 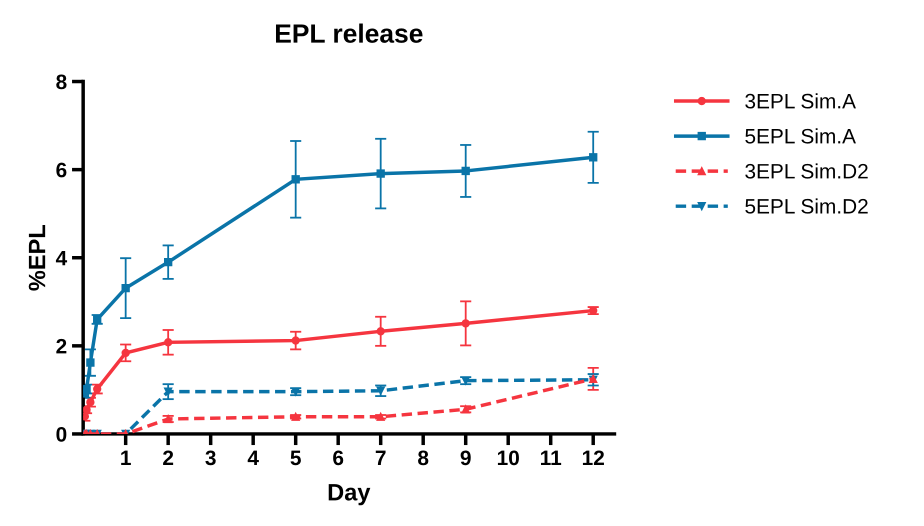 What do you see at coordinates (295, 458) in the screenshot?
I see `x-tick-label: 5` at bounding box center [295, 458].